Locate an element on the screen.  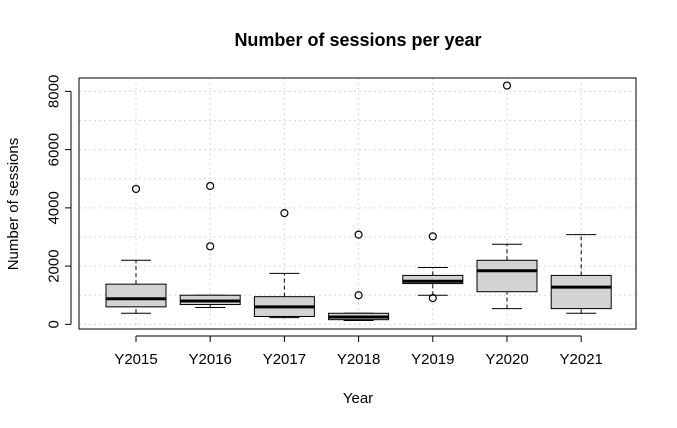
y-tick-label: 8000 is located at coordinates (54, 91).